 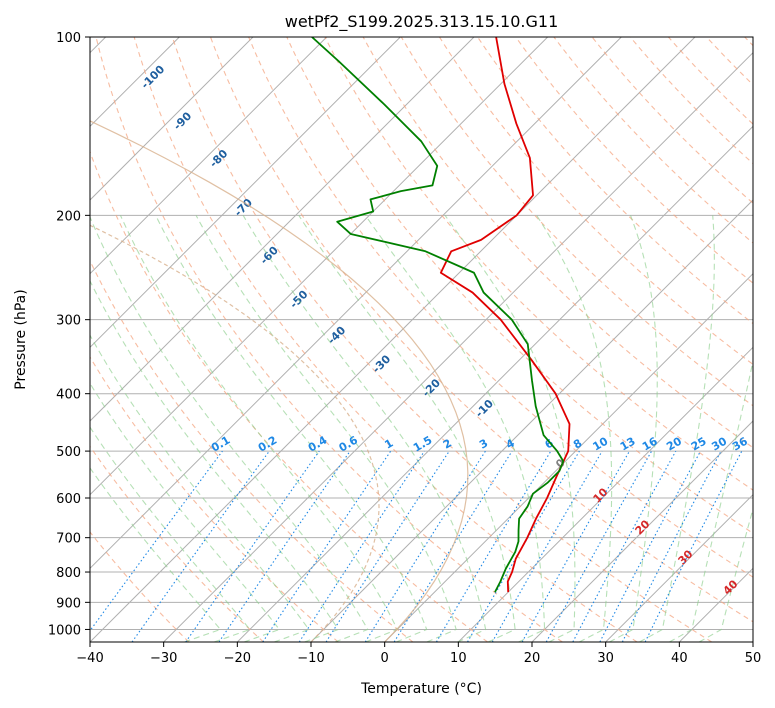 I want to click on dry-adiabat-label: -40, so click(x=336, y=335).